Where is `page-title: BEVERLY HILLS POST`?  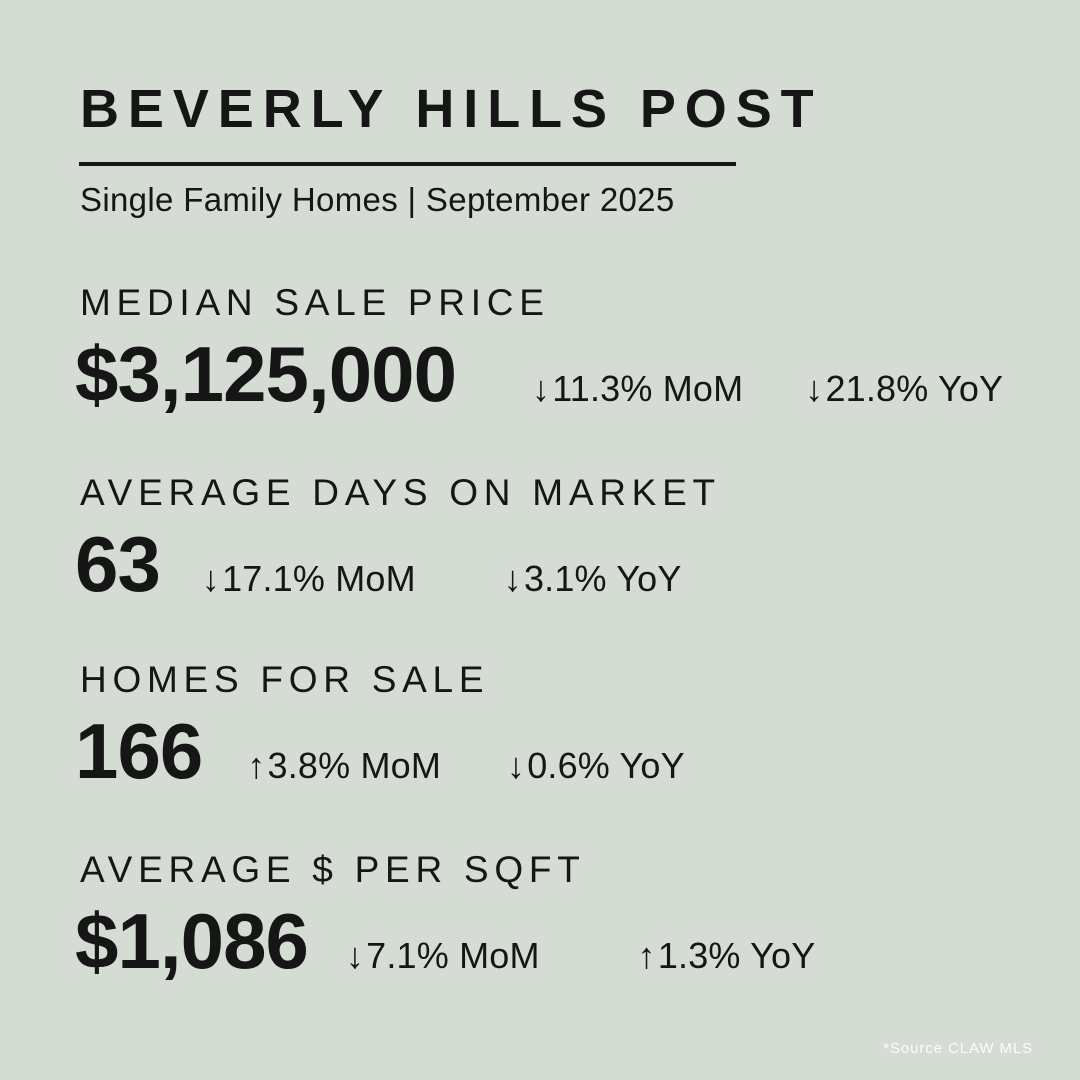 page-title: BEVERLY HILLS POST is located at coordinates (451, 109).